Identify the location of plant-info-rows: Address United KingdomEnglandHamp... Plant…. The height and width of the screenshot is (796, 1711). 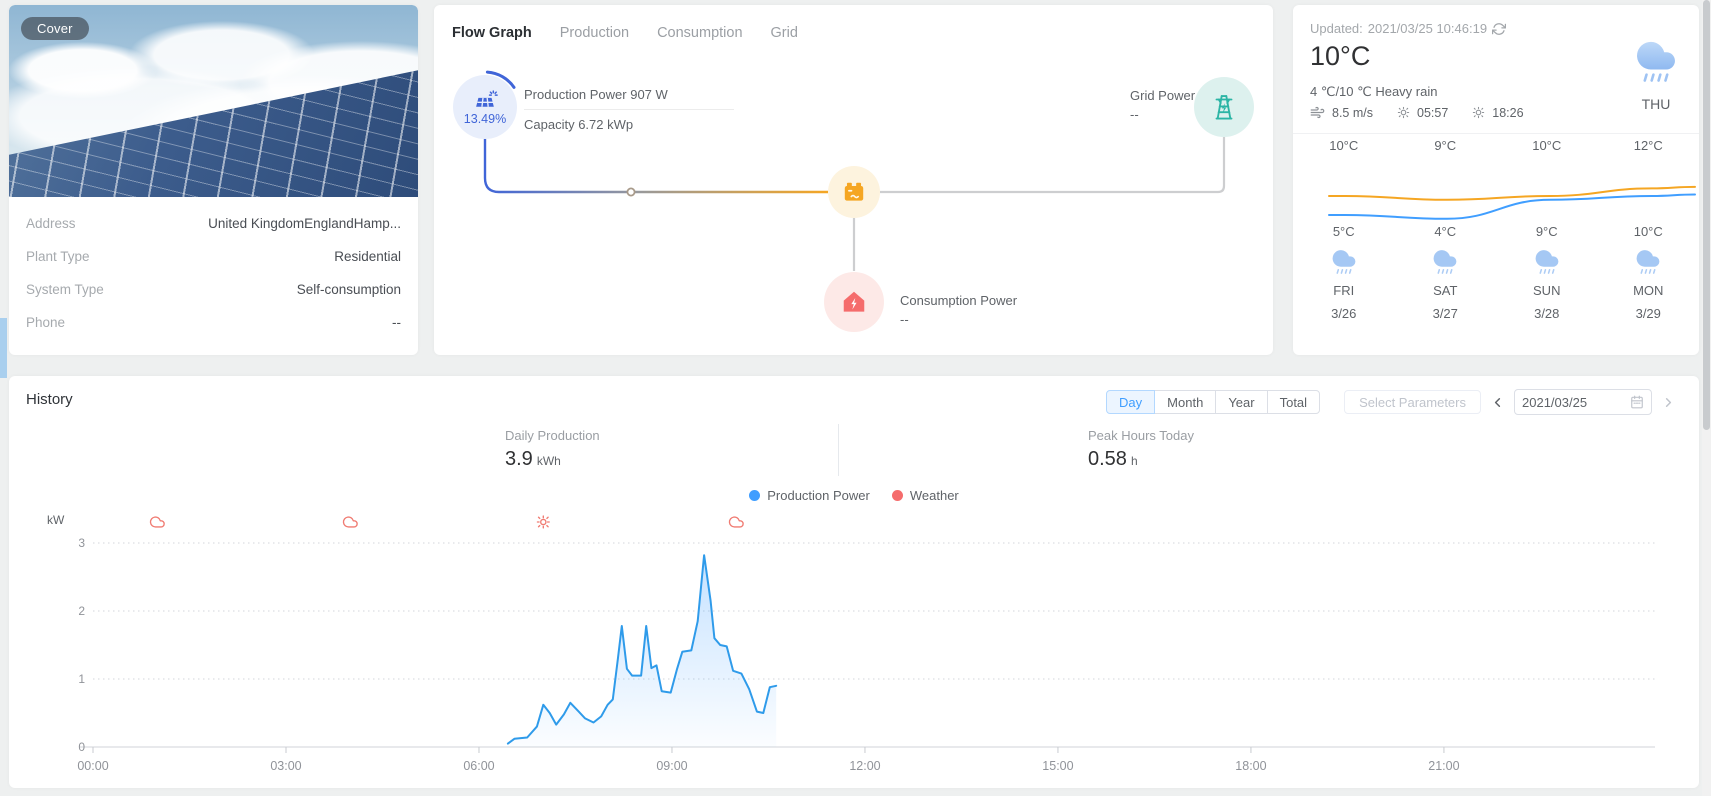
(213, 268).